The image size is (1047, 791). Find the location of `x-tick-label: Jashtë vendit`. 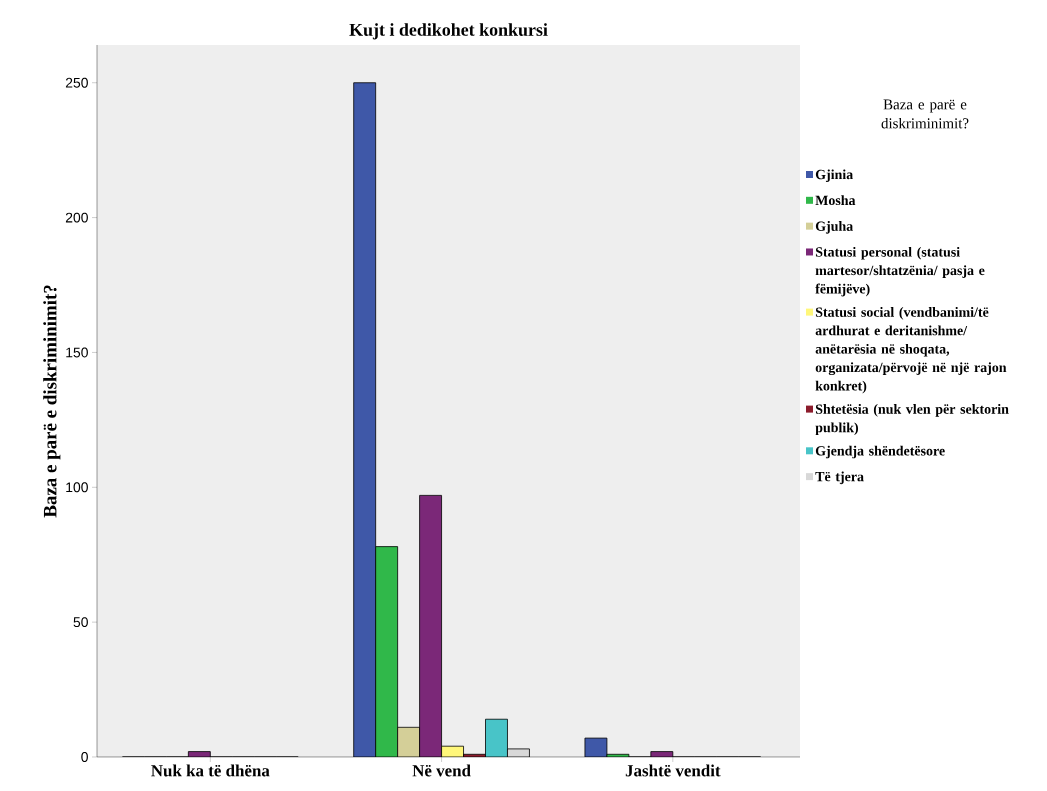

x-tick-label: Jashtë vendit is located at coordinates (673, 770).